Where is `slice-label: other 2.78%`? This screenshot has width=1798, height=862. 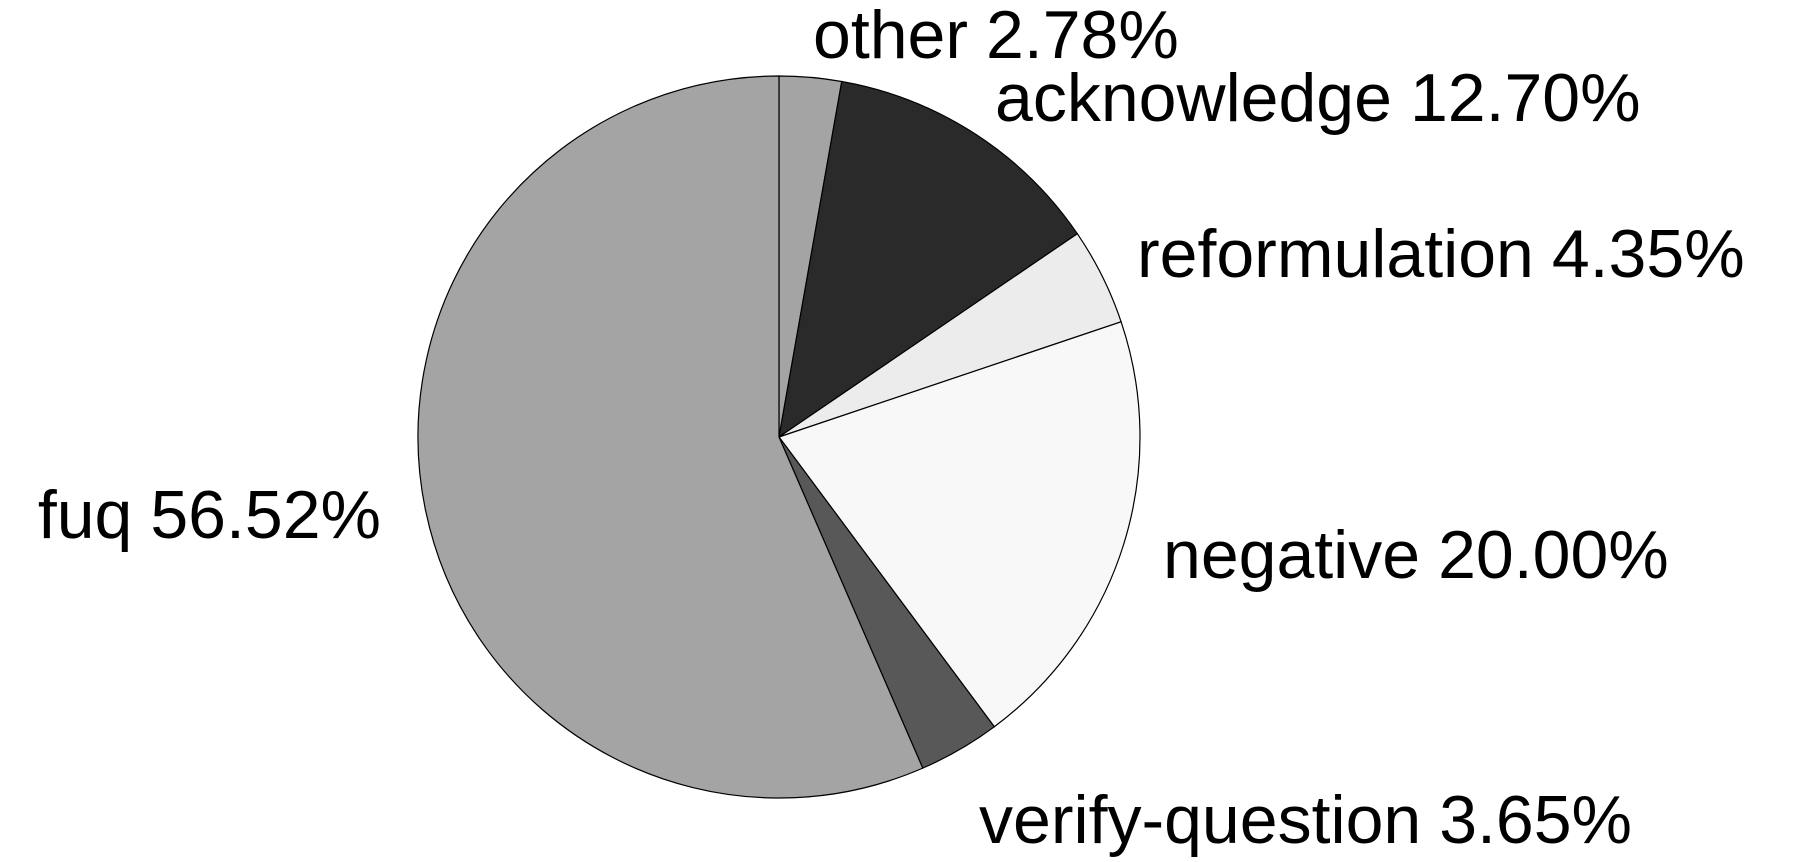
slice-label: other 2.78% is located at coordinates (996, 36).